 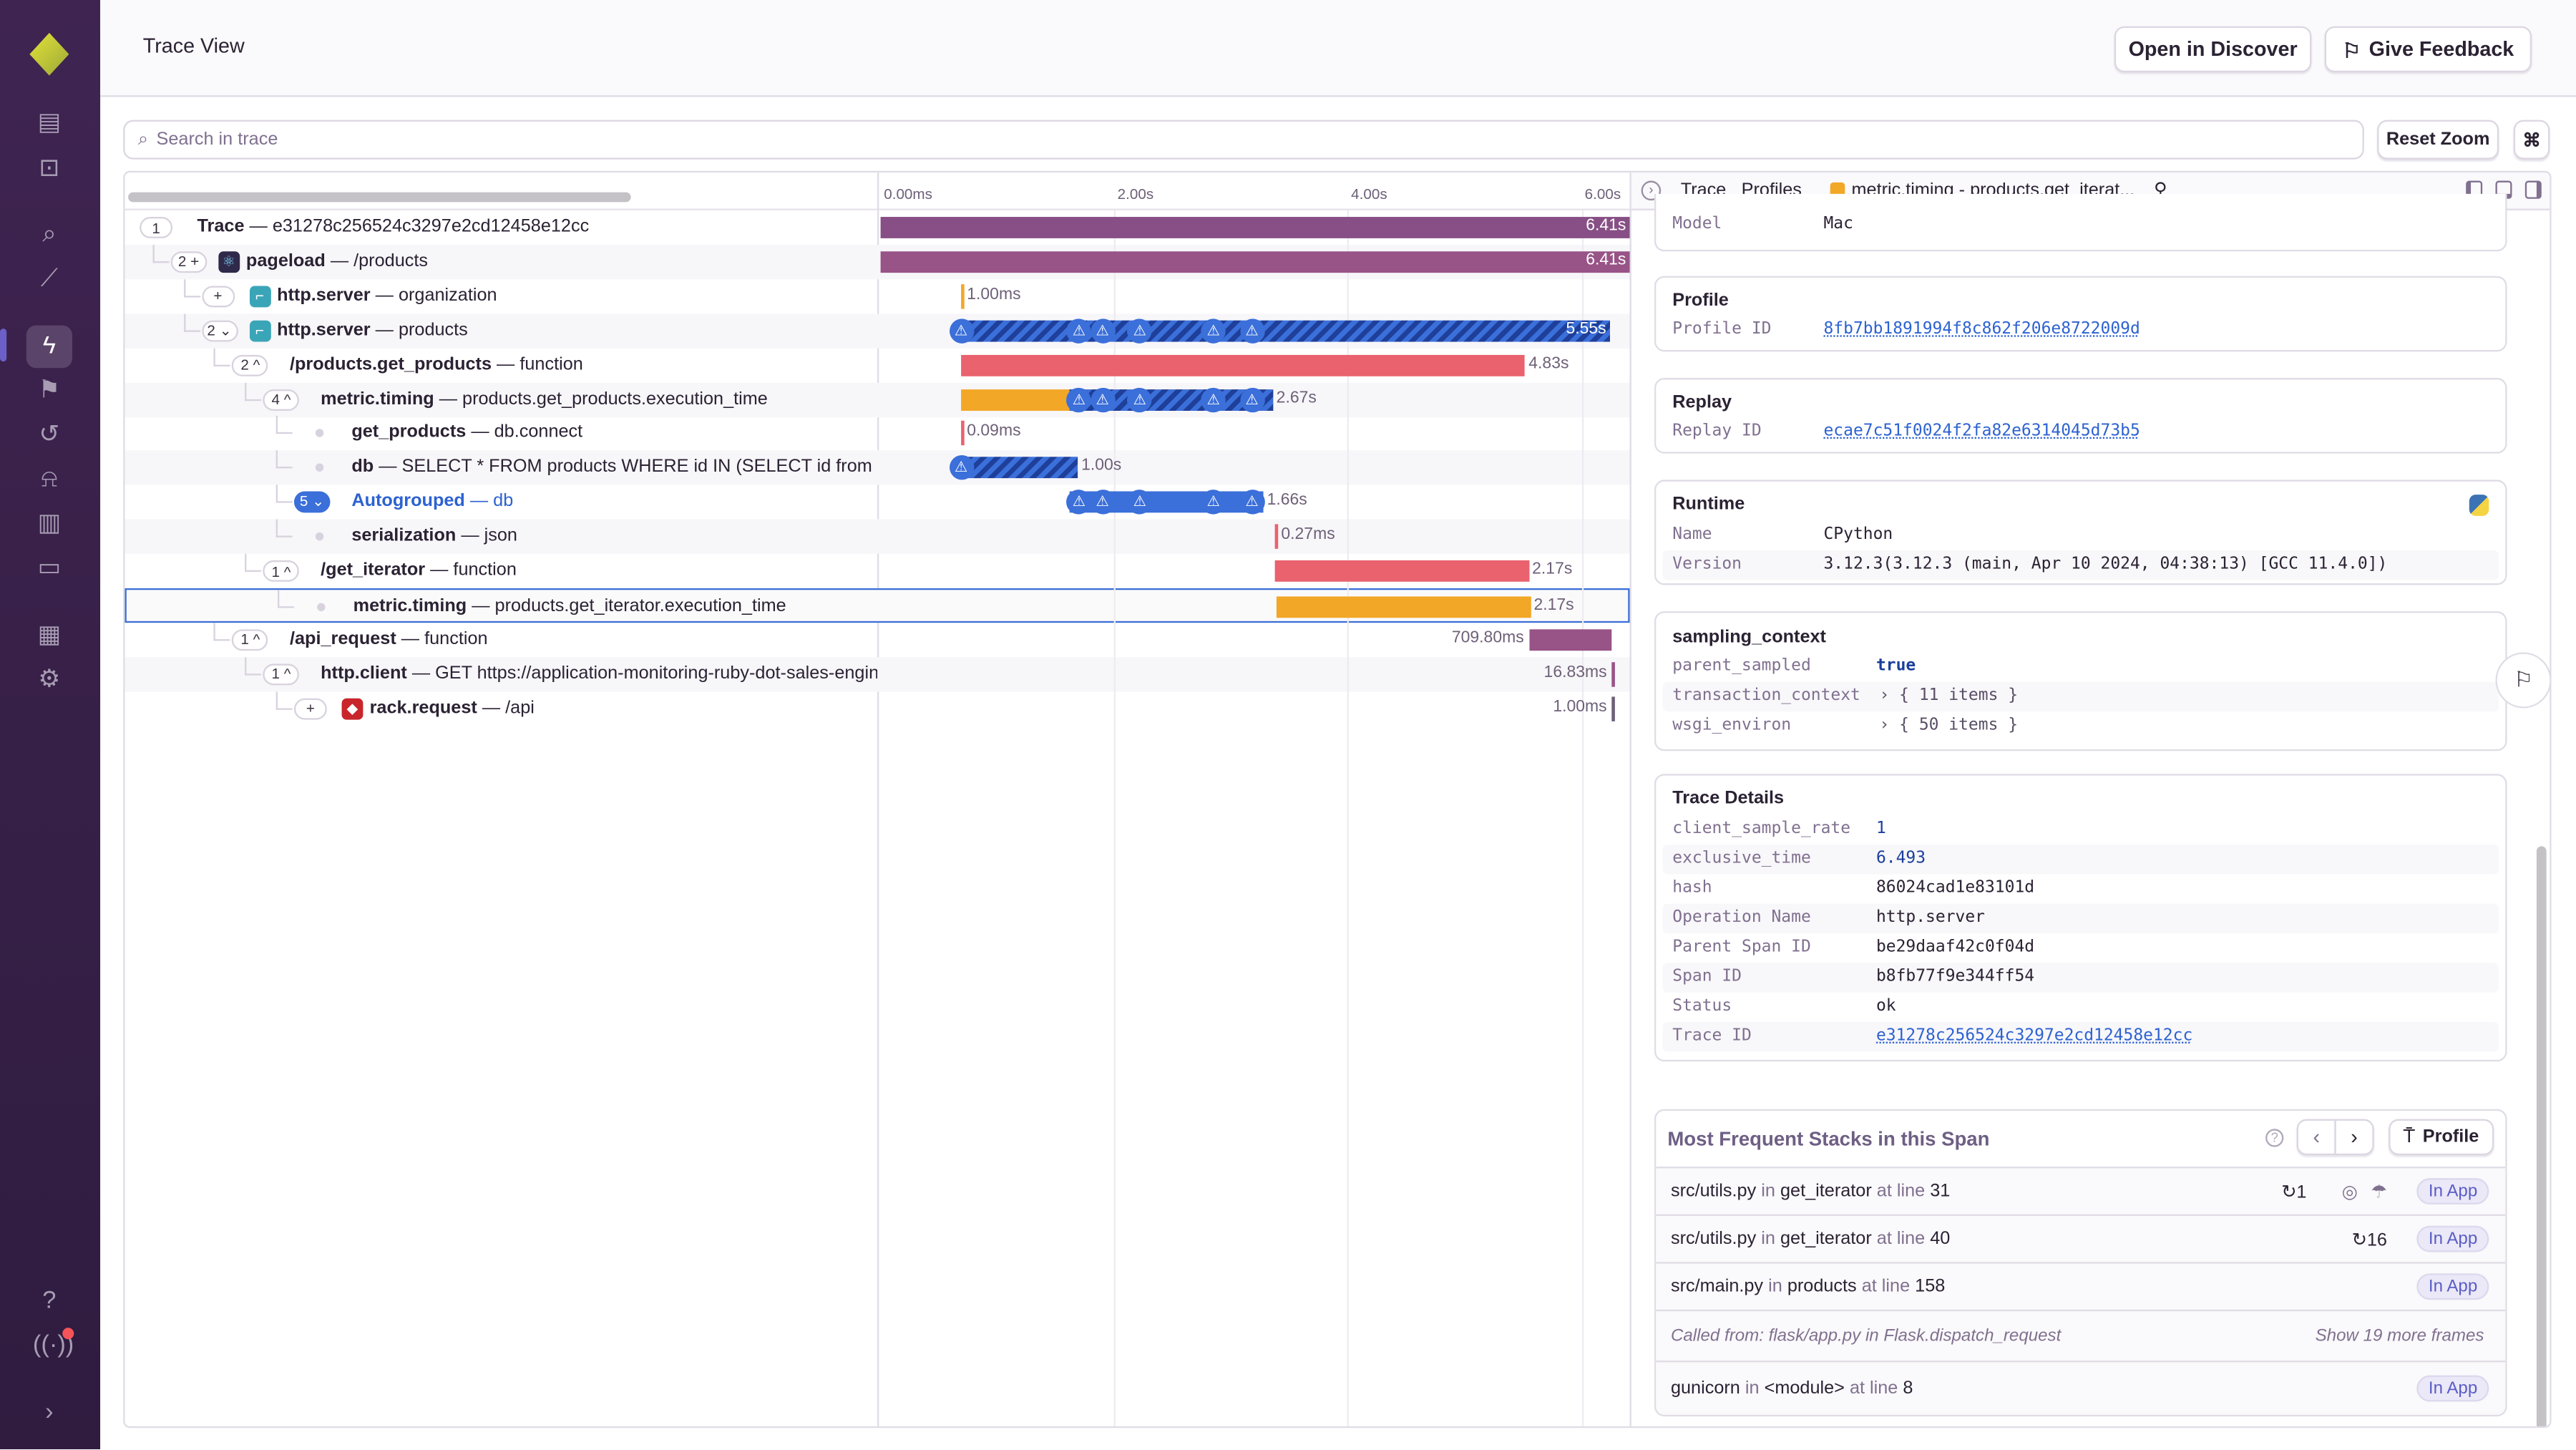 What do you see at coordinates (49, 234) in the screenshot?
I see `search-icon: ⌕` at bounding box center [49, 234].